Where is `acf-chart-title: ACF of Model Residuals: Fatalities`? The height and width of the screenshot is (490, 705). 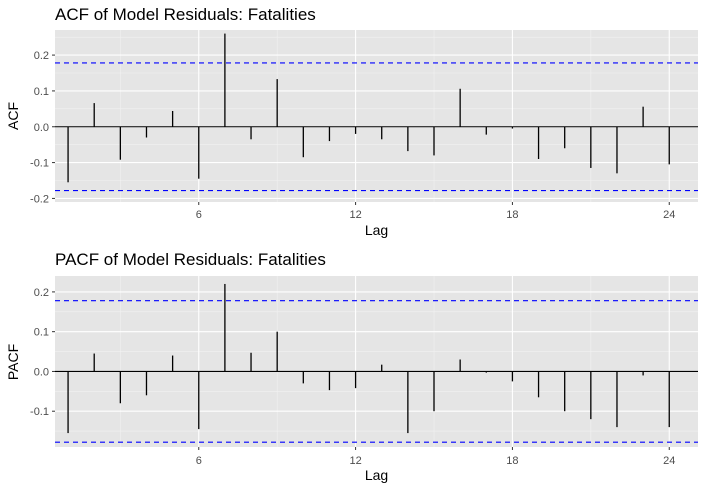 acf-chart-title: ACF of Model Residuals: Fatalities is located at coordinates (185, 14).